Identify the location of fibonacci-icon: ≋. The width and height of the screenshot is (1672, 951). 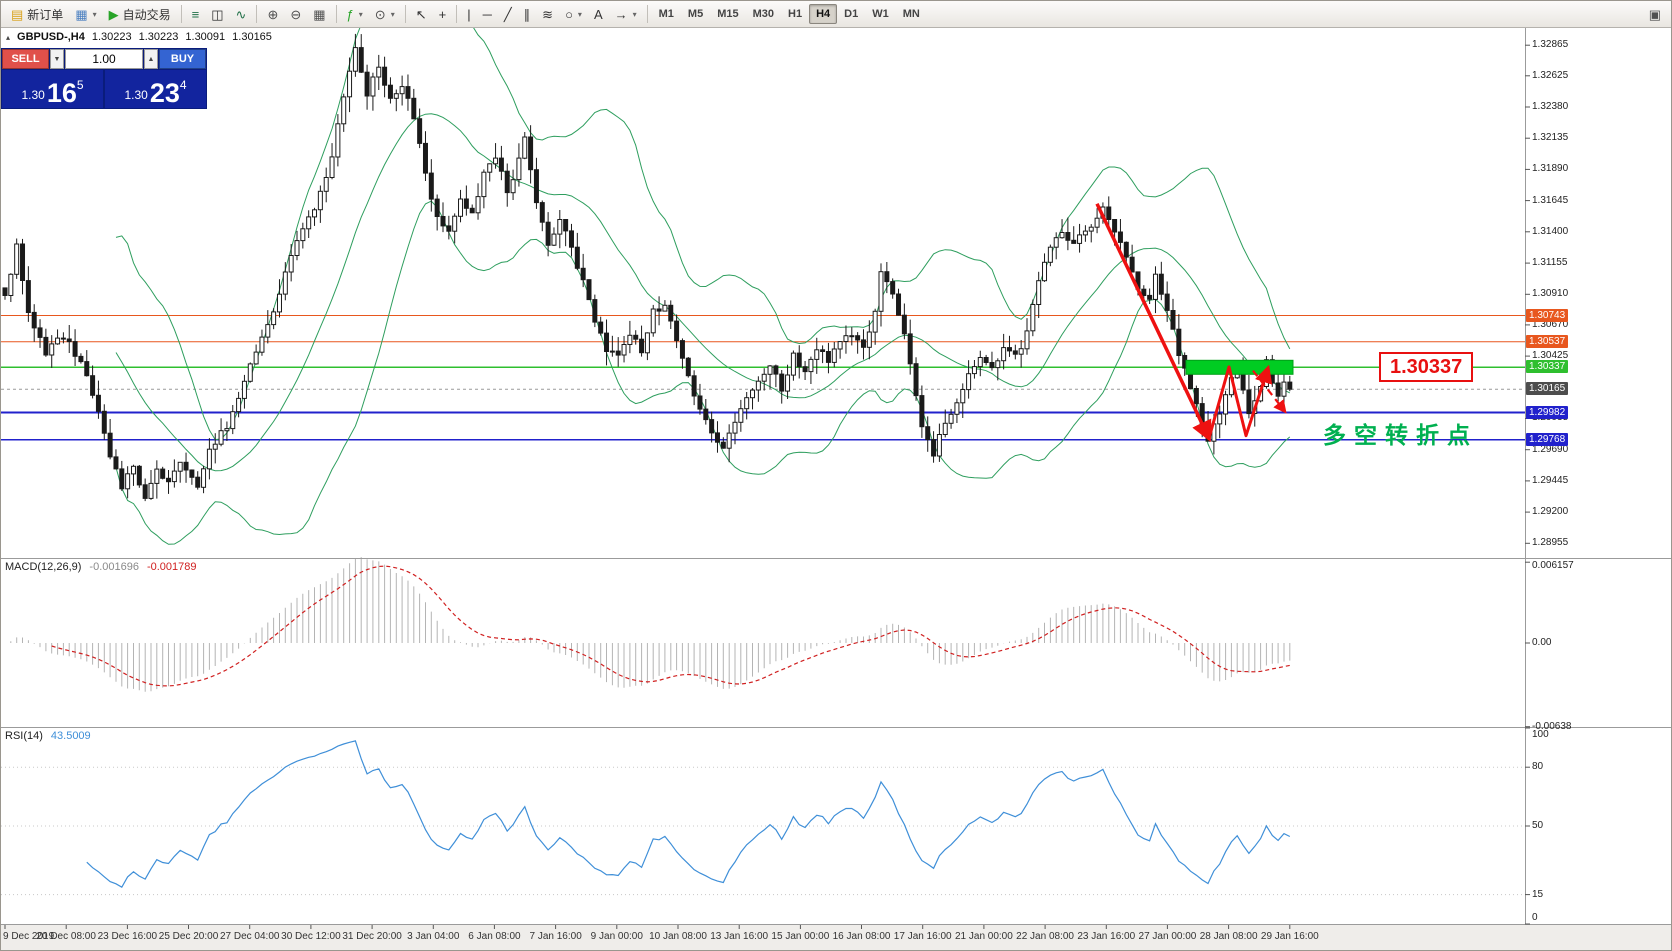
(548, 14).